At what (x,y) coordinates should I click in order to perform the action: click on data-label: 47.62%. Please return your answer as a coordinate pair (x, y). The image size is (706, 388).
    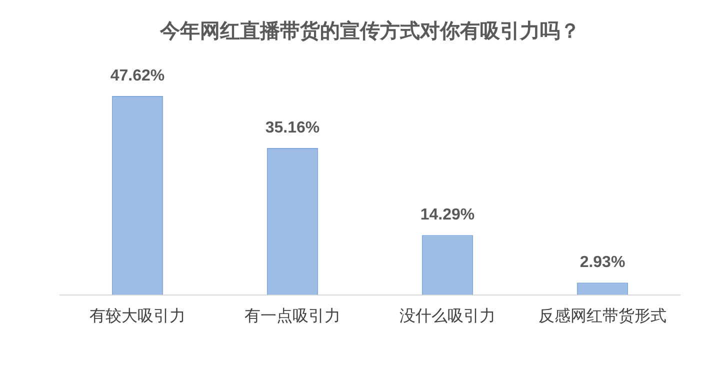
    Looking at the image, I should click on (137, 75).